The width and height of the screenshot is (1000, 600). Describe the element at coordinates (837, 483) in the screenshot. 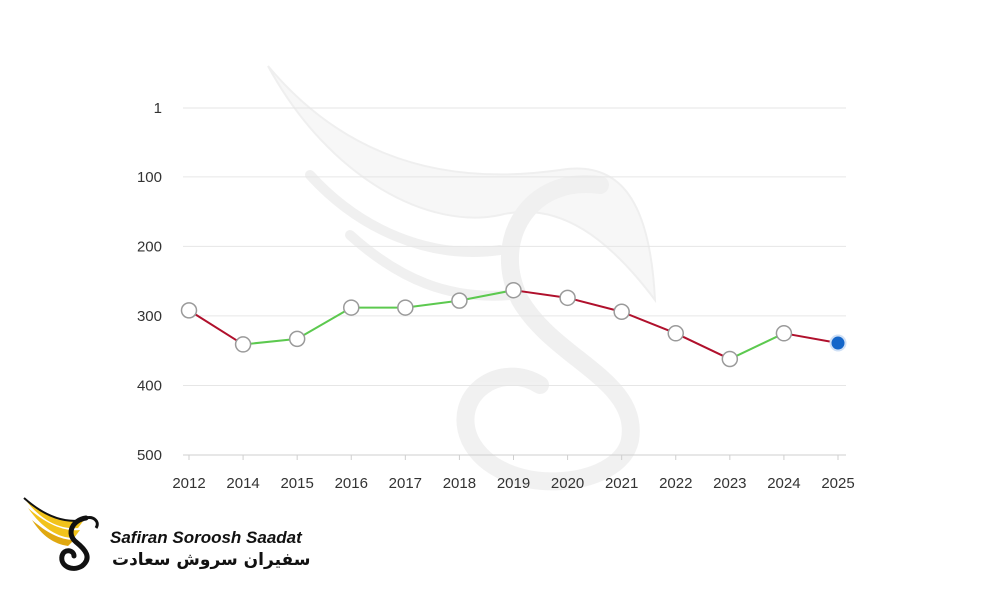

I see `x-tick-label: 2025` at that location.